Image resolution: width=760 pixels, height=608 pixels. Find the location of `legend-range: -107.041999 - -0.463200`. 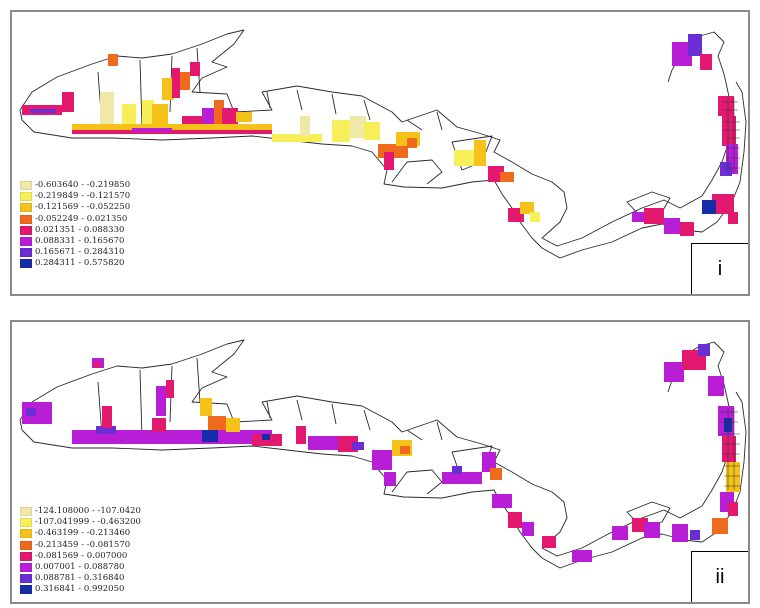

legend-range: -107.041999 - -0.463200 is located at coordinates (88, 522).